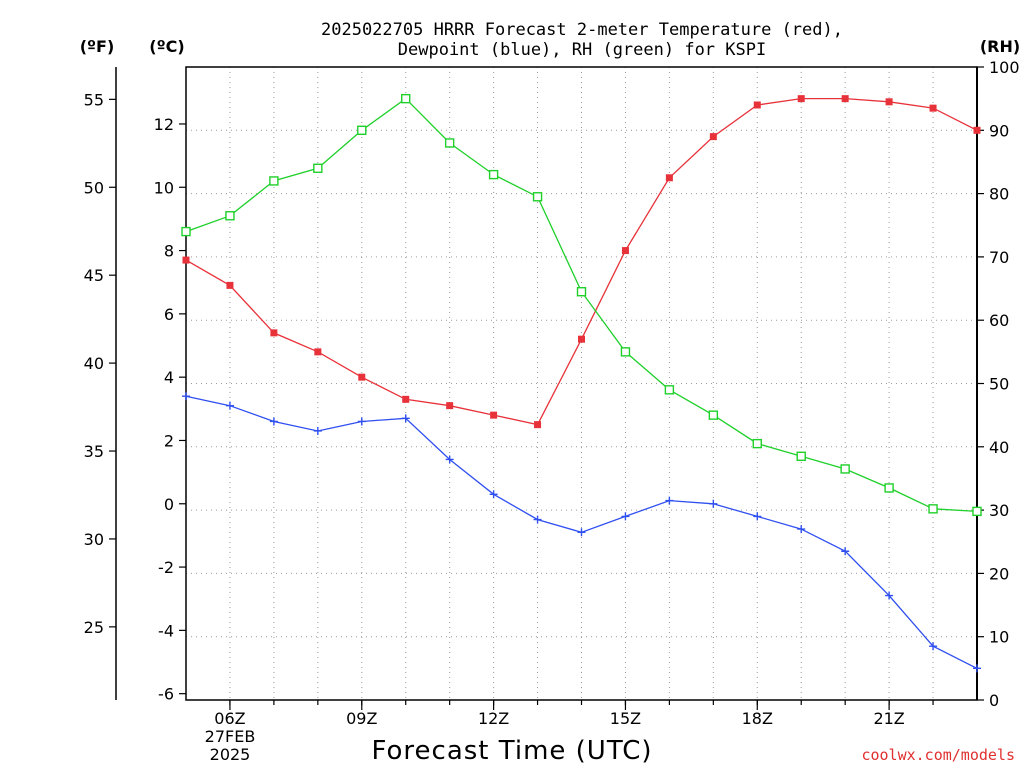 This screenshot has width=1024, height=768. I want to click on chart-title-line-2: Dewpoint (blue), RH (green) for KSPI, so click(582, 50).